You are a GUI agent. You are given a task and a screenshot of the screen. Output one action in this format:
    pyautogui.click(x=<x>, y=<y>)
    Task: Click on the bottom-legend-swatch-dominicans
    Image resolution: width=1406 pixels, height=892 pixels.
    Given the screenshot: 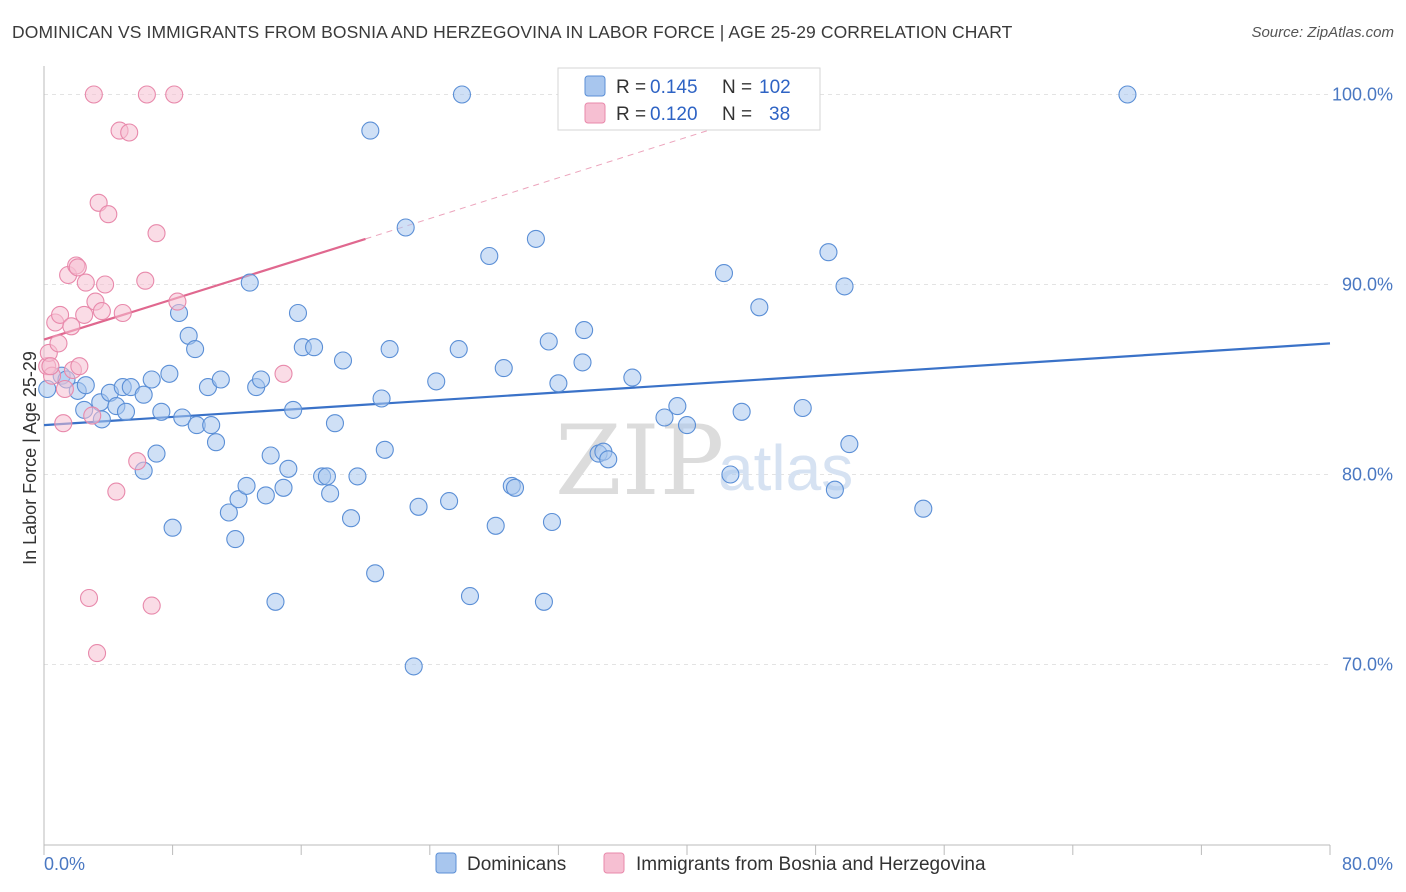 What is the action you would take?
    pyautogui.click(x=446, y=863)
    